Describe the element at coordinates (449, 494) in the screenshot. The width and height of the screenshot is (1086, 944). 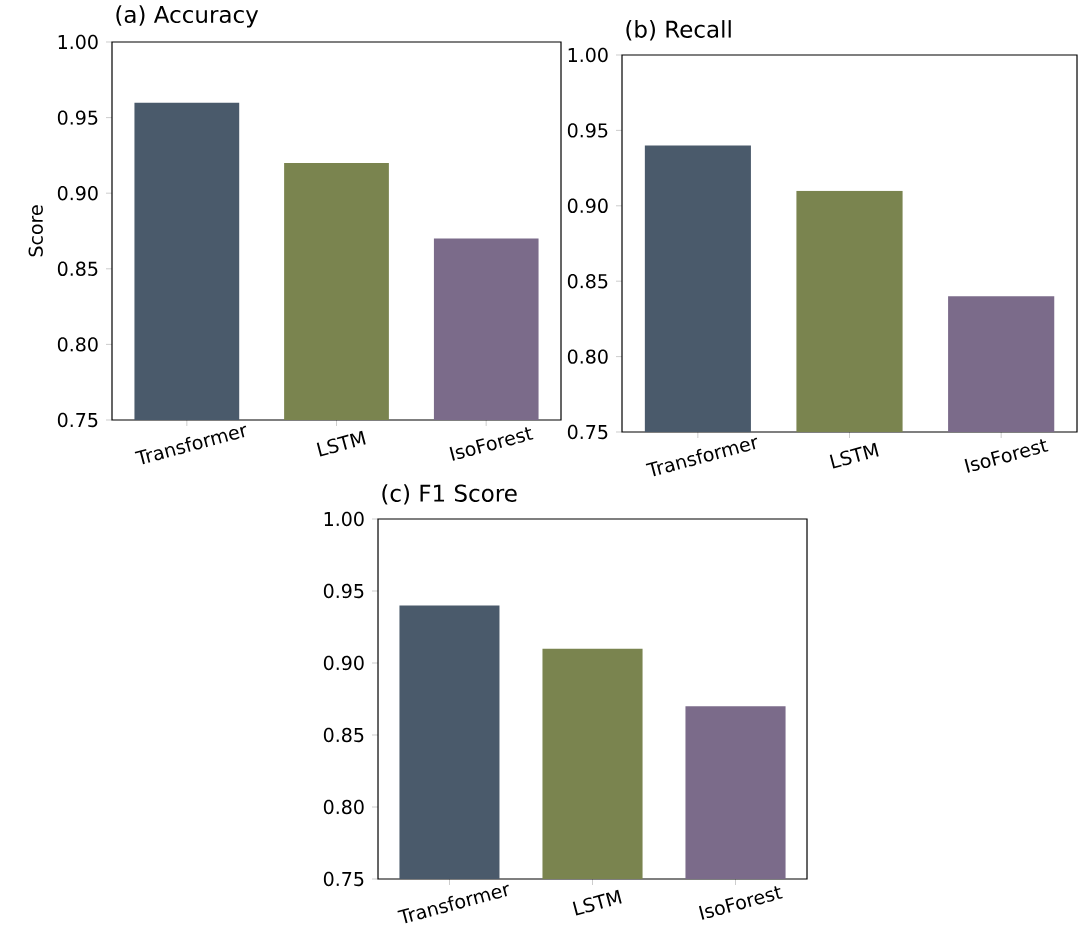
I see `chart-title: (c) F1 Score` at that location.